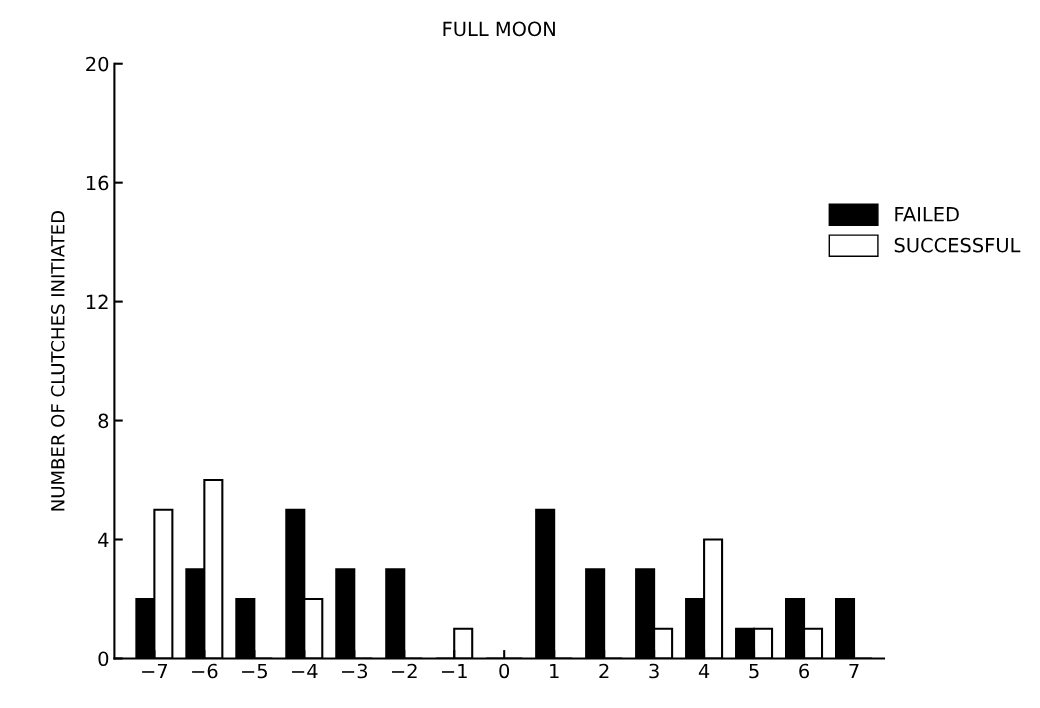  I want to click on y-tick-label: 4, so click(103, 539).